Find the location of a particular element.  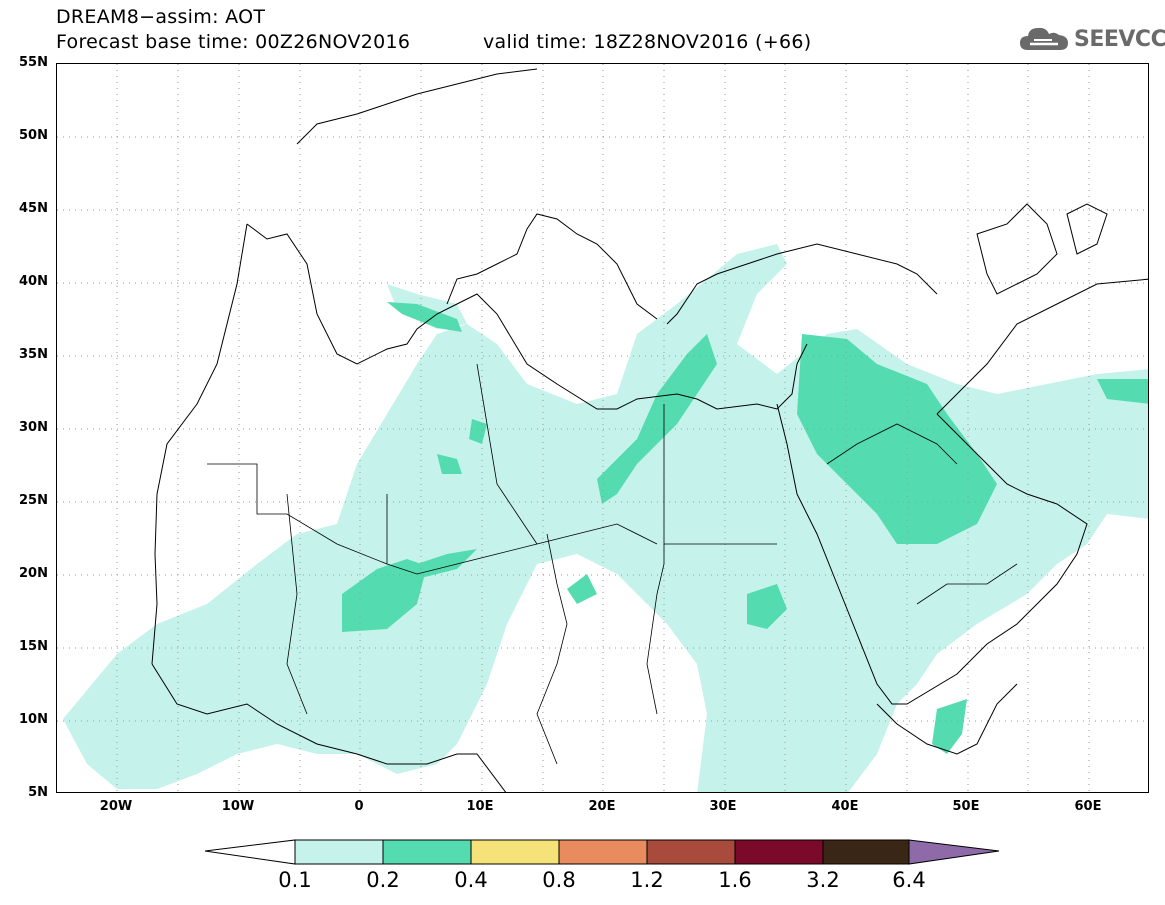

lat-label: 5N is located at coordinates (38, 792).